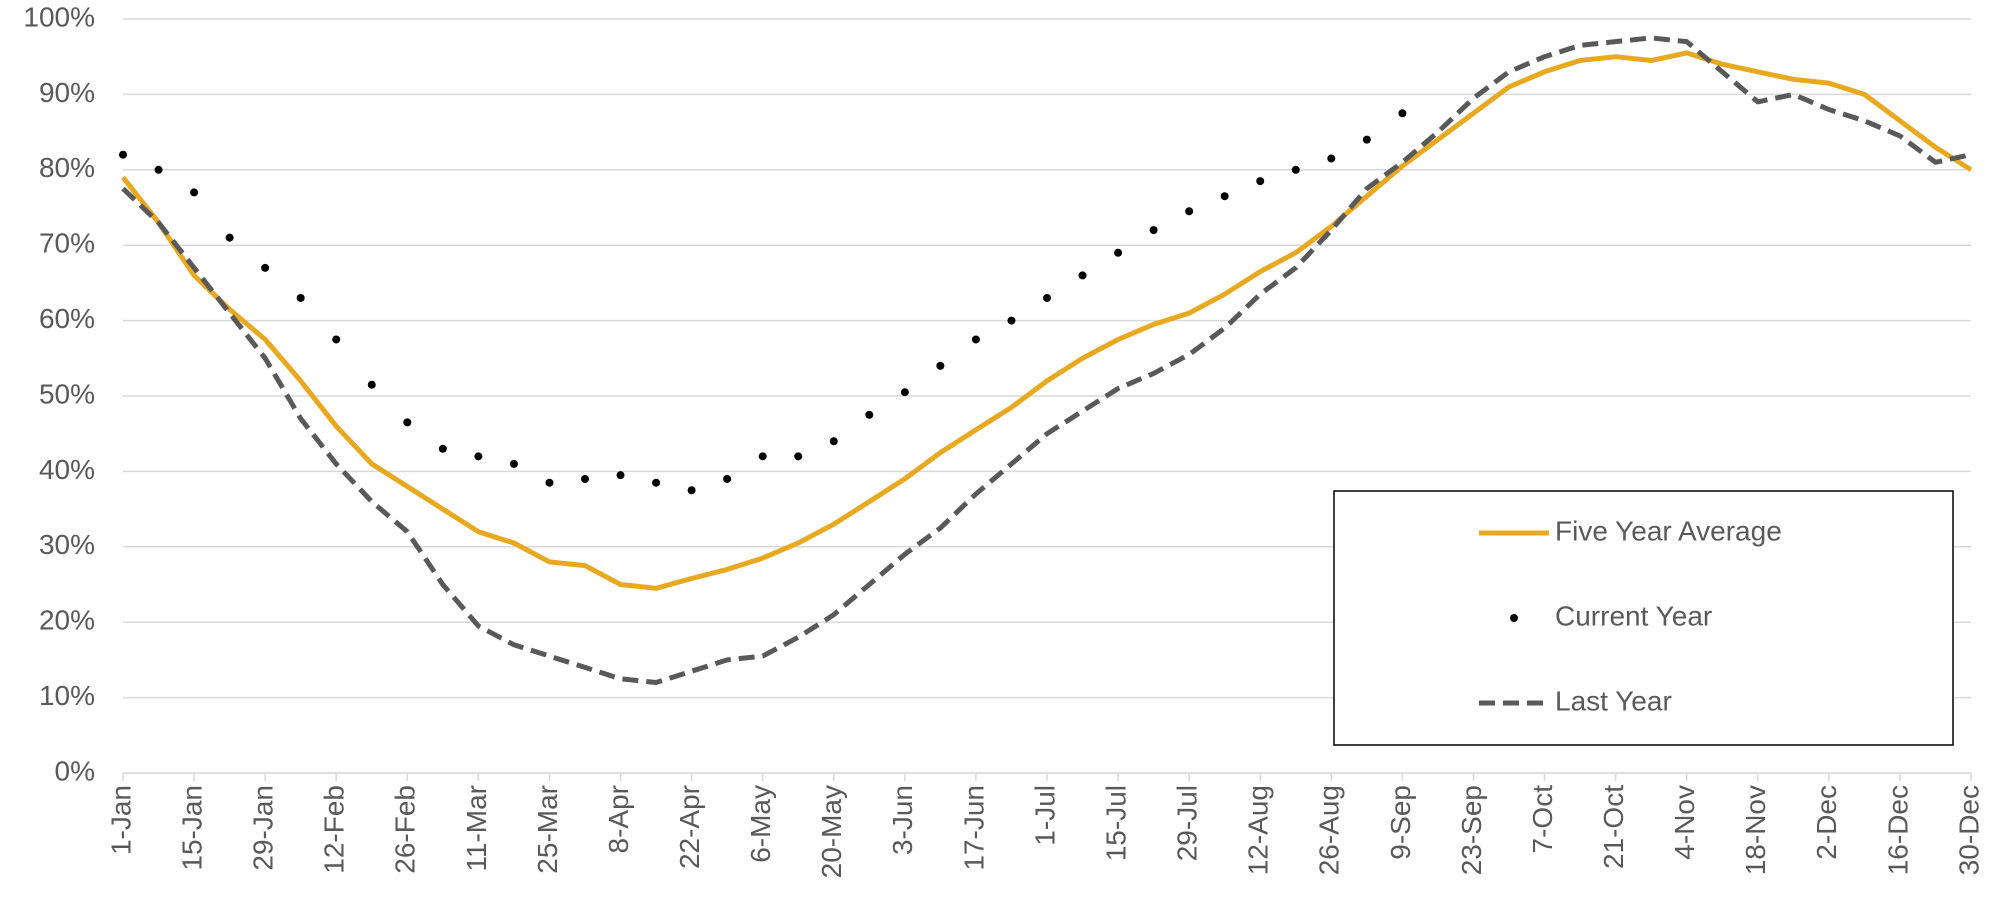 Image resolution: width=1994 pixels, height=906 pixels. What do you see at coordinates (476, 828) in the screenshot?
I see `x-tick-label: 11-Mar` at bounding box center [476, 828].